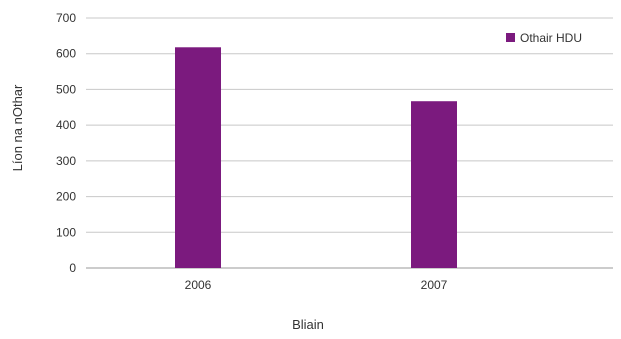  I want to click on x-tick-label: 2006, so click(198, 285).